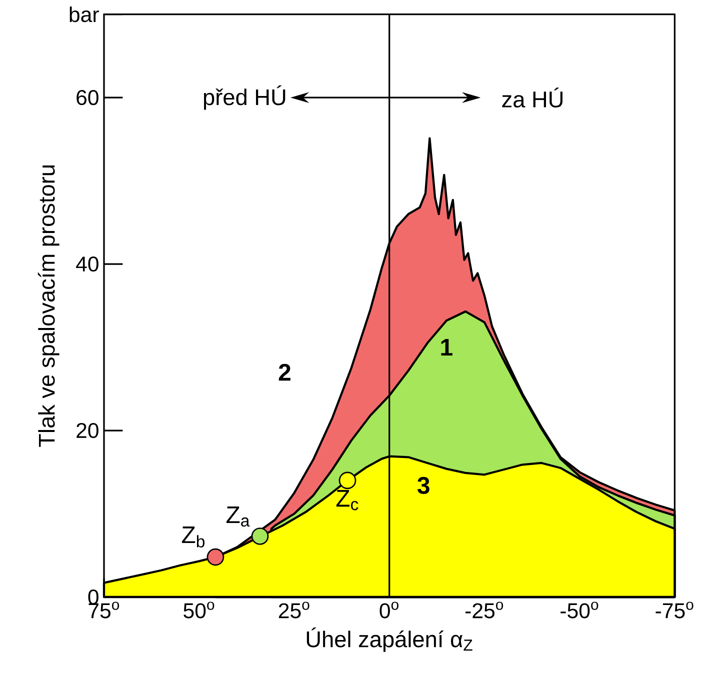 The image size is (705, 695). Describe the element at coordinates (579, 610) in the screenshot. I see `x-tick-label: -50$^{o}$` at that location.